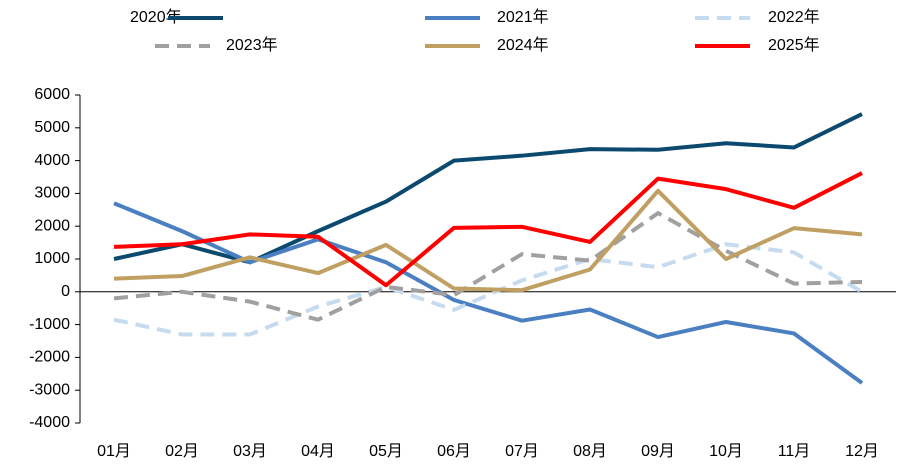 Image resolution: width=899 pixels, height=471 pixels. Describe the element at coordinates (182, 451) in the screenshot. I see `x-tick-label: 02月` at that location.